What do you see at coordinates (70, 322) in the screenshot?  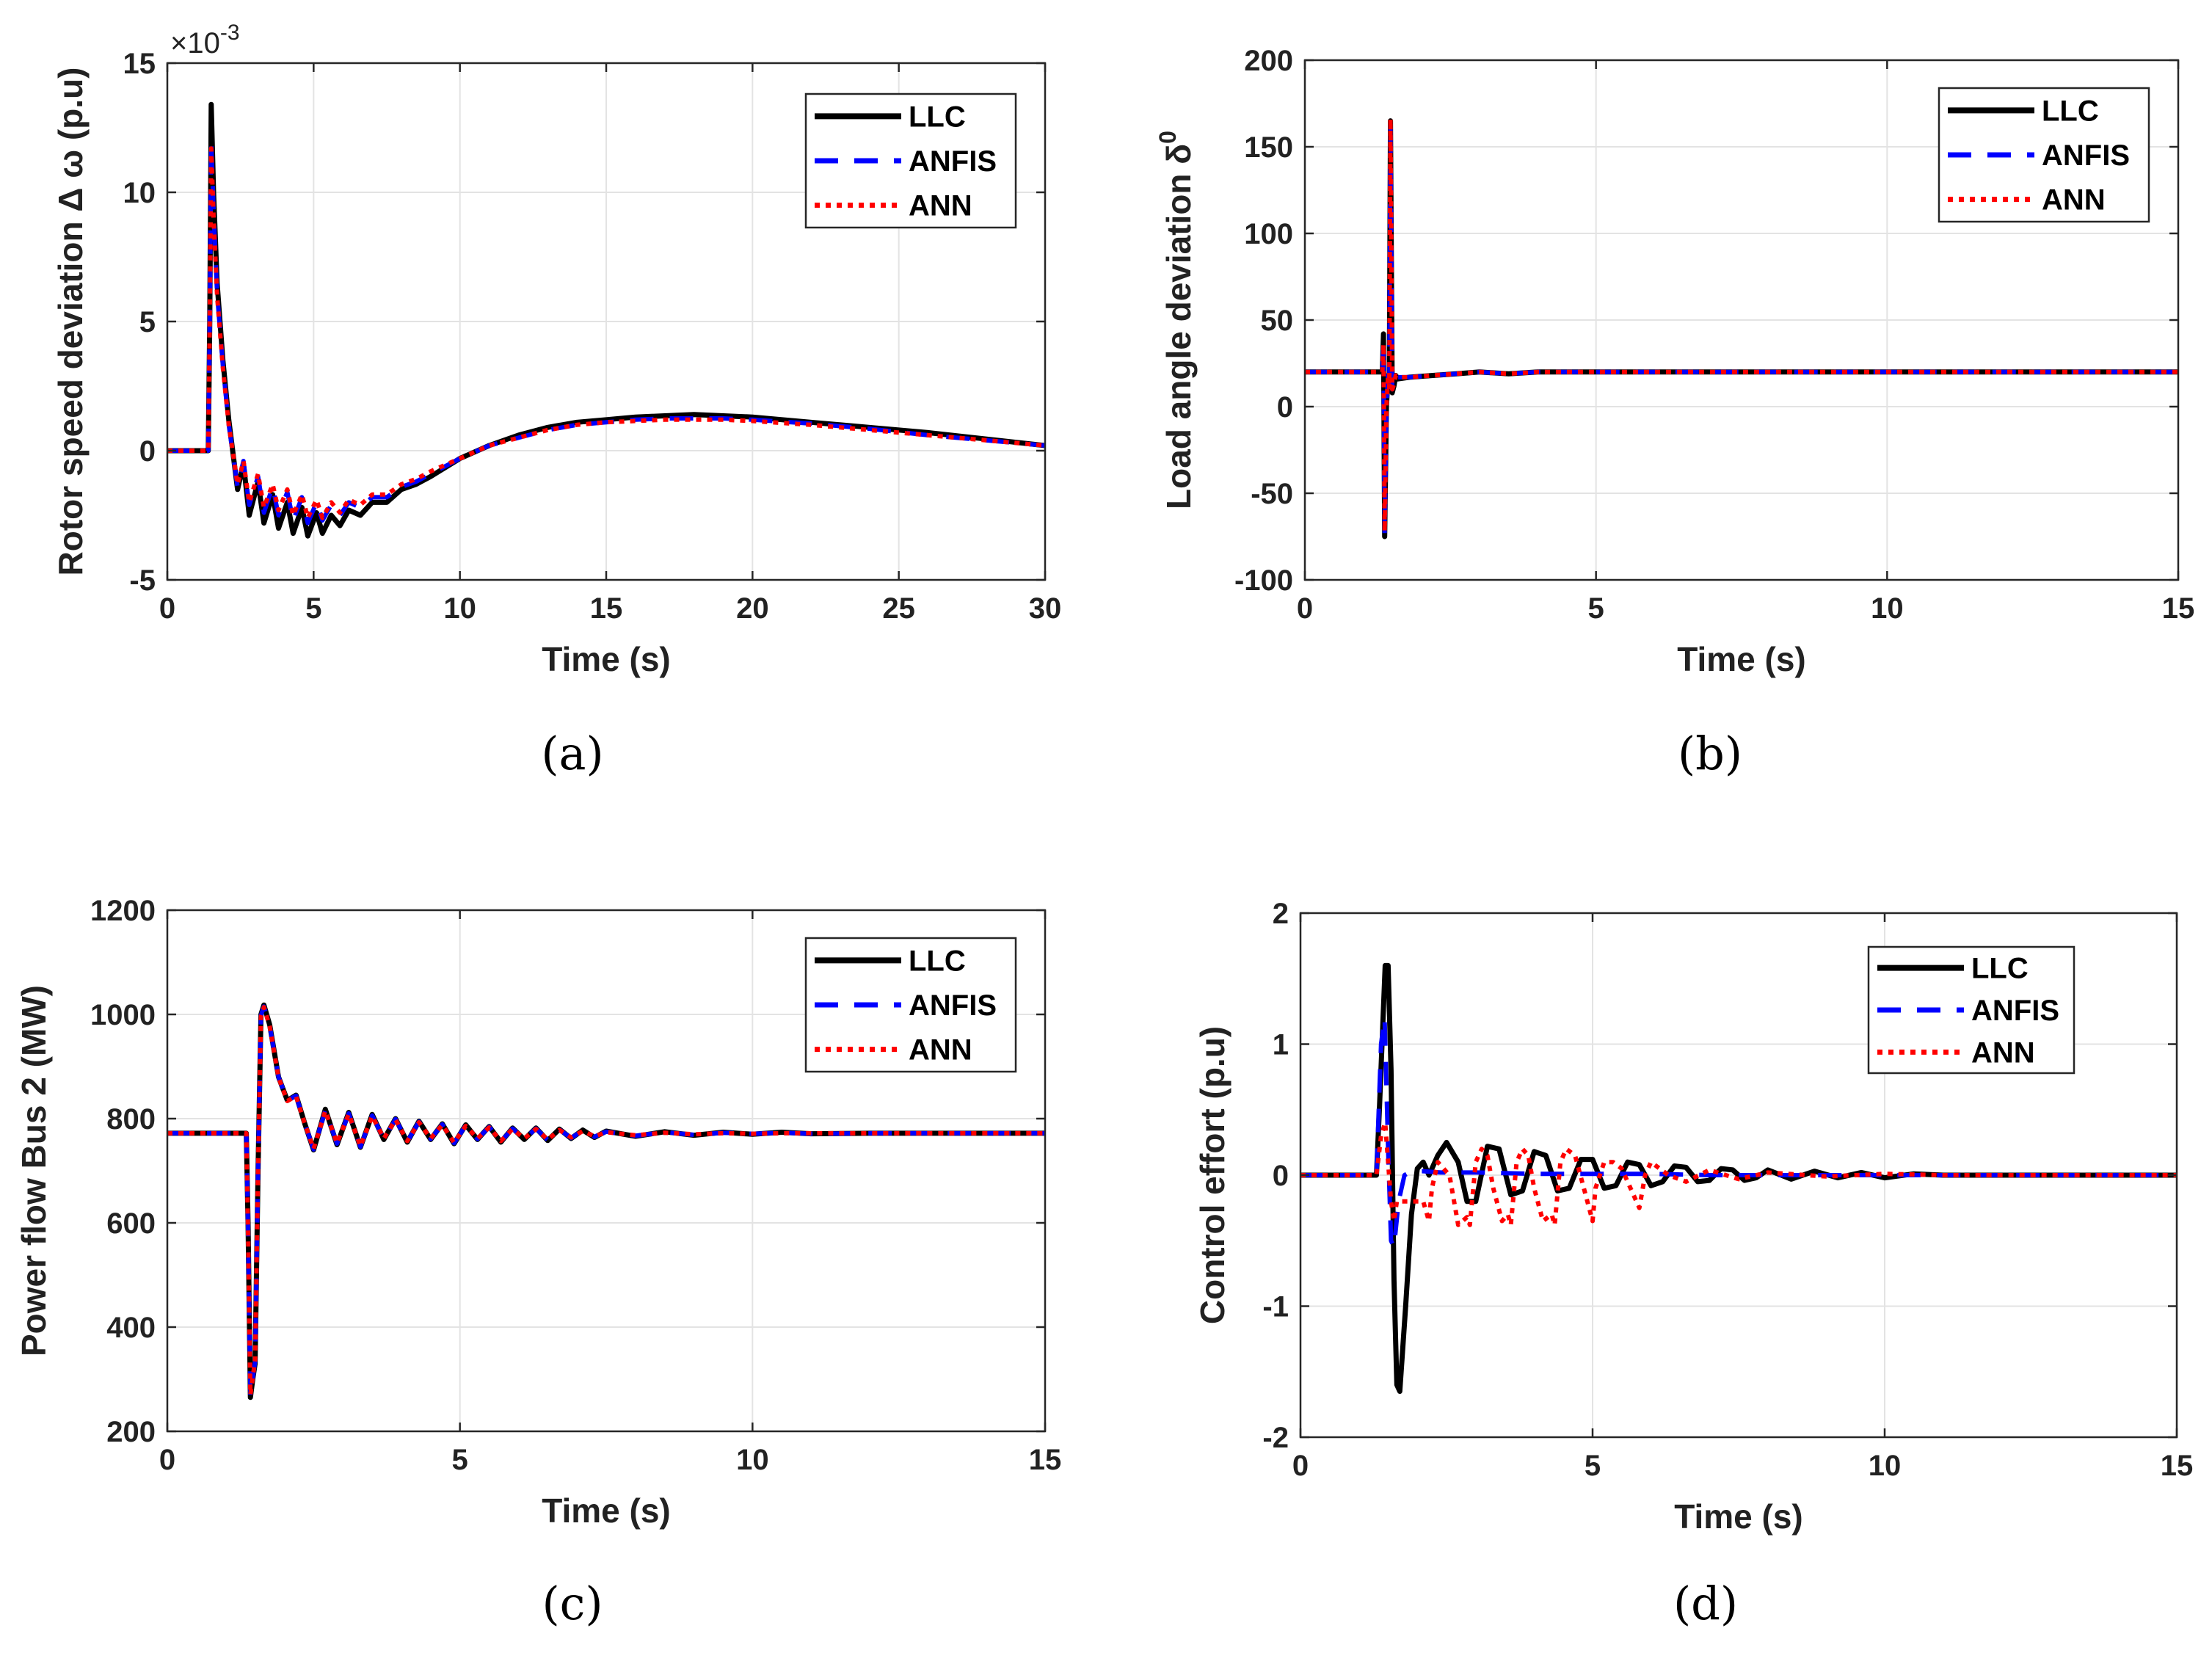 I see `y-axis-label: Rotor speed deviation Δ ω (p.u)` at bounding box center [70, 322].